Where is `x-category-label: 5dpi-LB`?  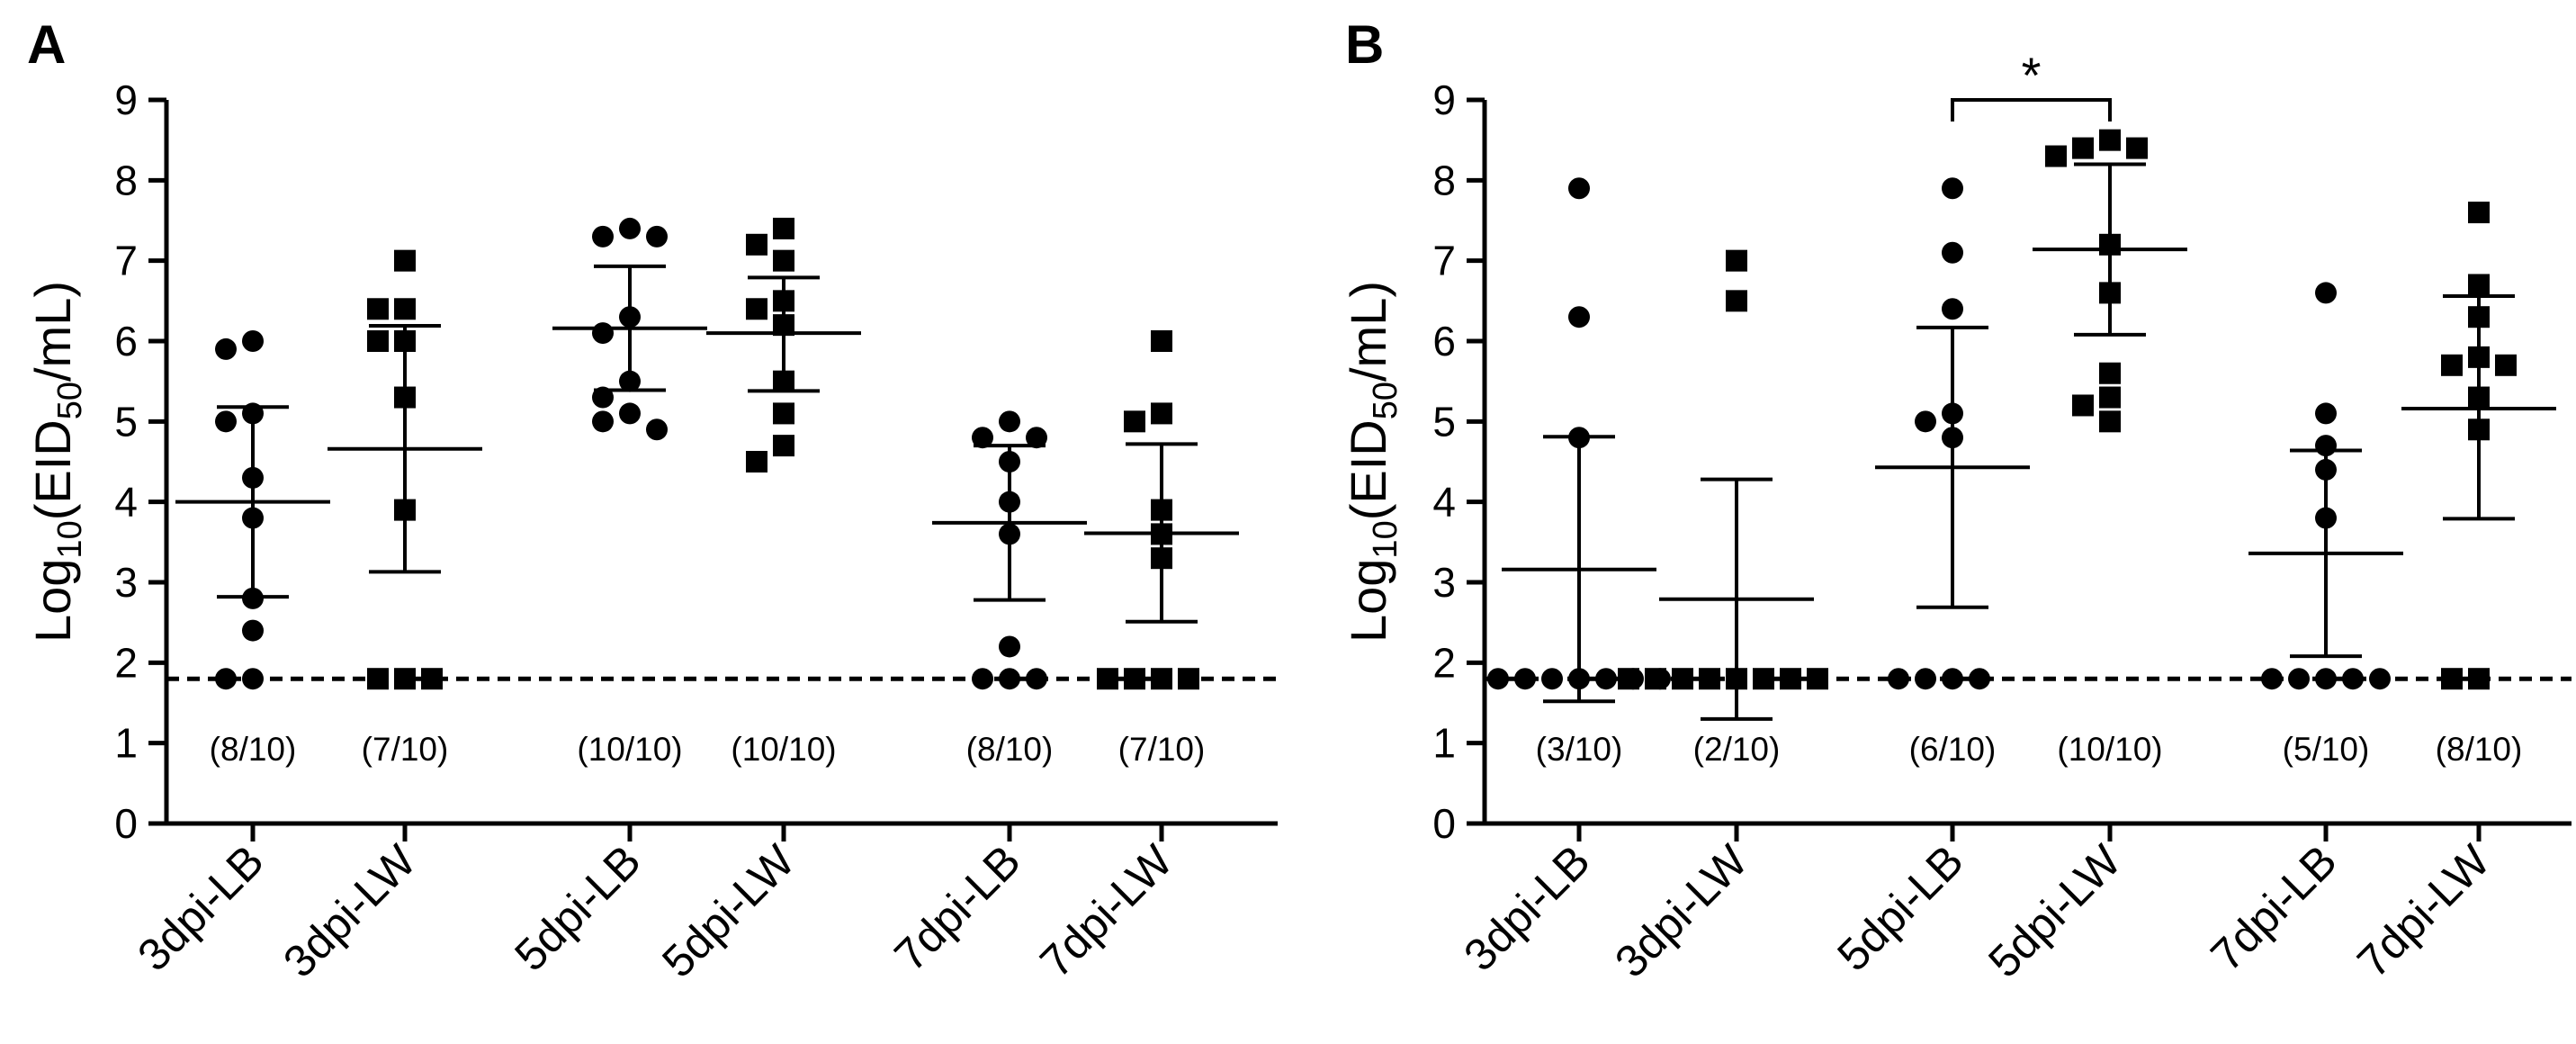 x-category-label: 5dpi-LB is located at coordinates (1899, 907).